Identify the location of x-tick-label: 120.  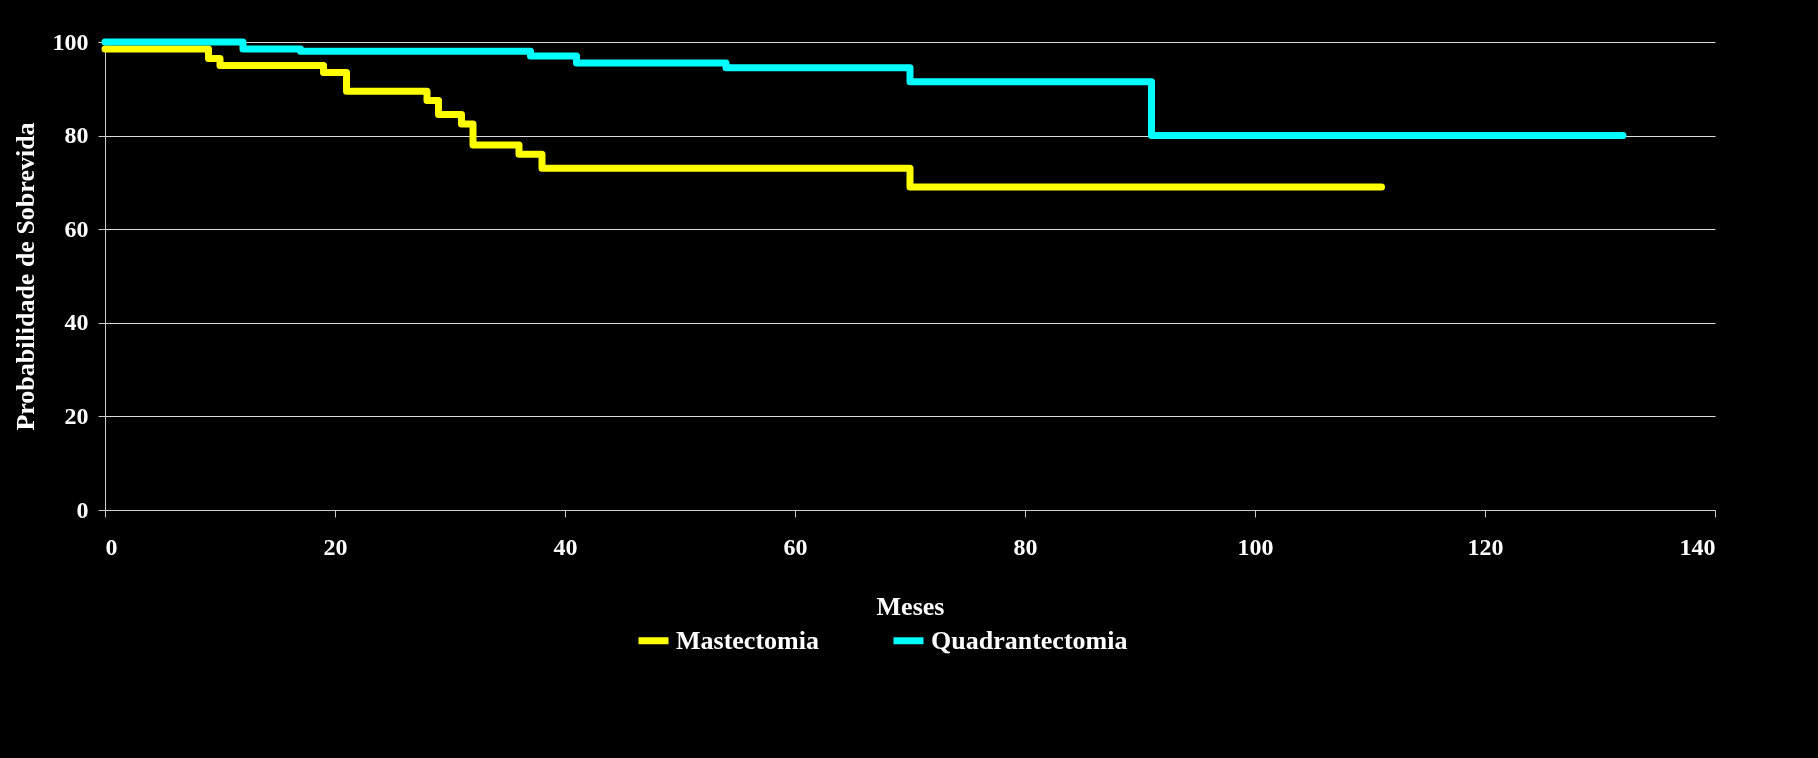
(1485, 546).